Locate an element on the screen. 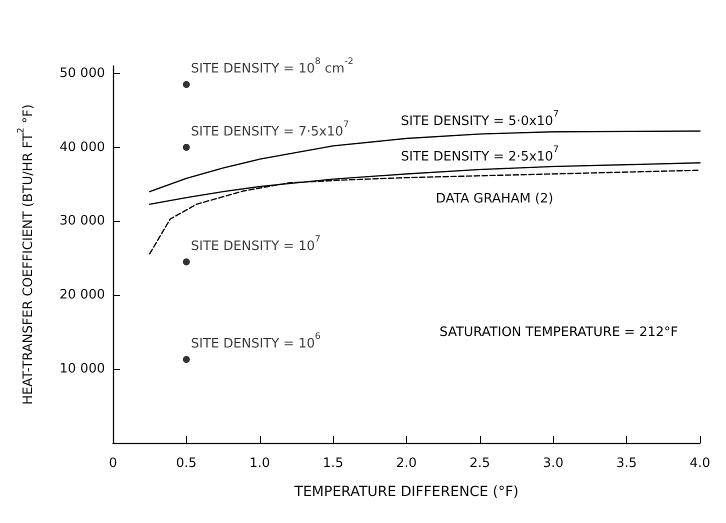  x-tick-label: 1.5 is located at coordinates (333, 463).